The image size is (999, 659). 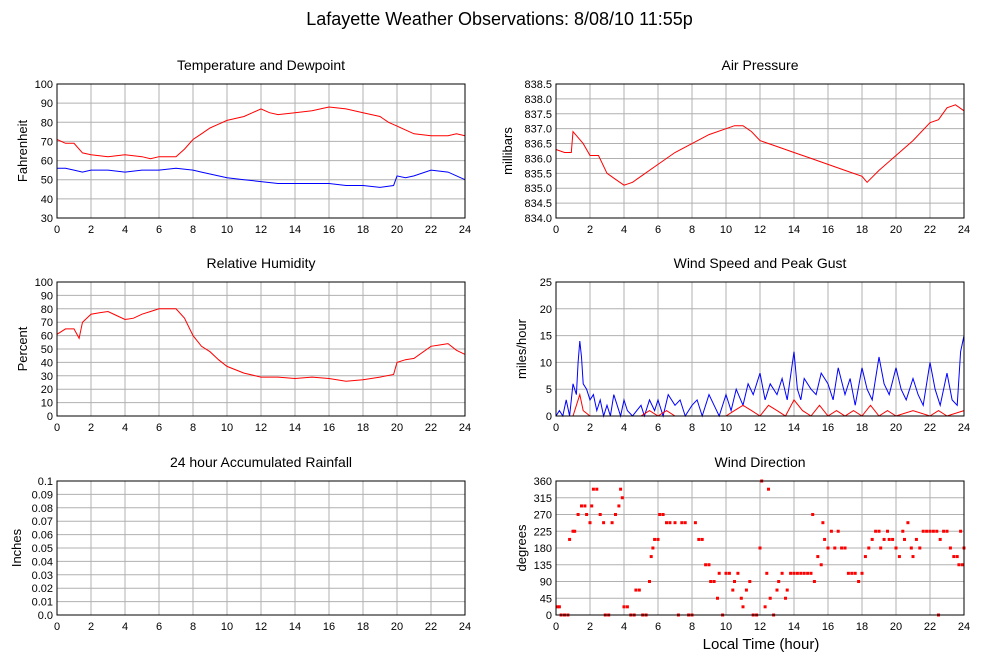 I want to click on chart-title: Wind Direction, so click(x=759, y=462).